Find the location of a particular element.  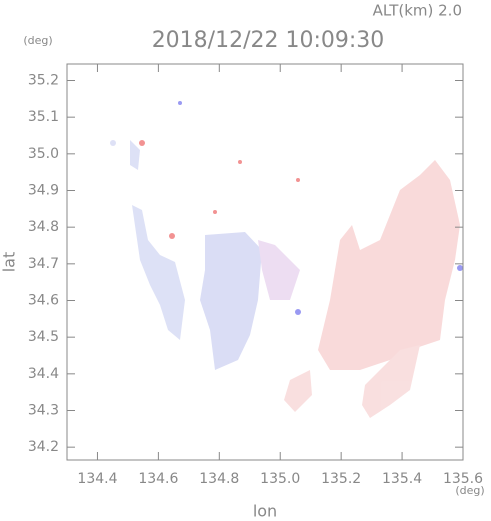

y-tick-label: 35.0 is located at coordinates (43, 154).